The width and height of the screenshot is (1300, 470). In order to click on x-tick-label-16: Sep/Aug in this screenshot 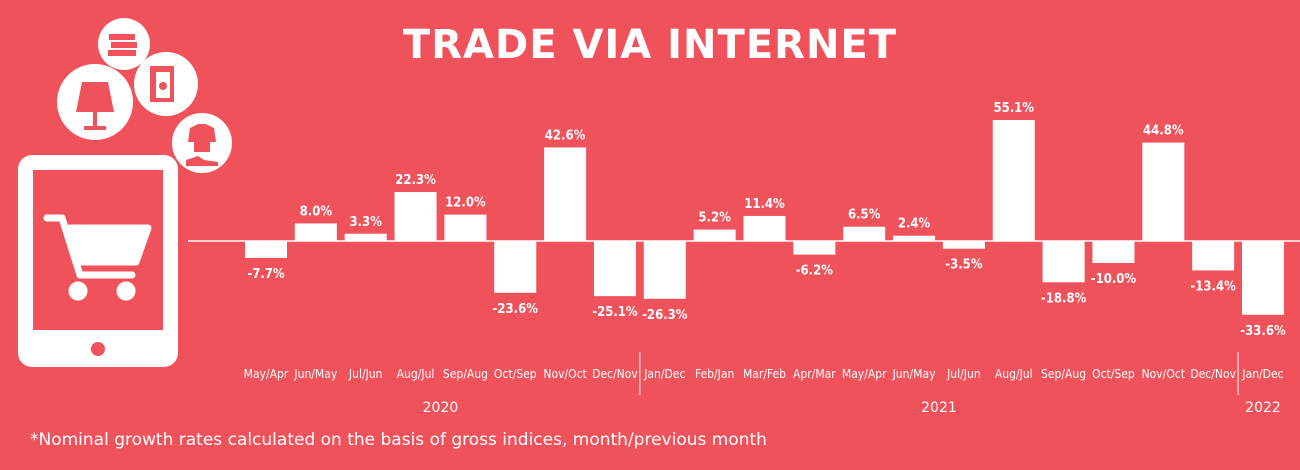, I will do `click(1063, 374)`.